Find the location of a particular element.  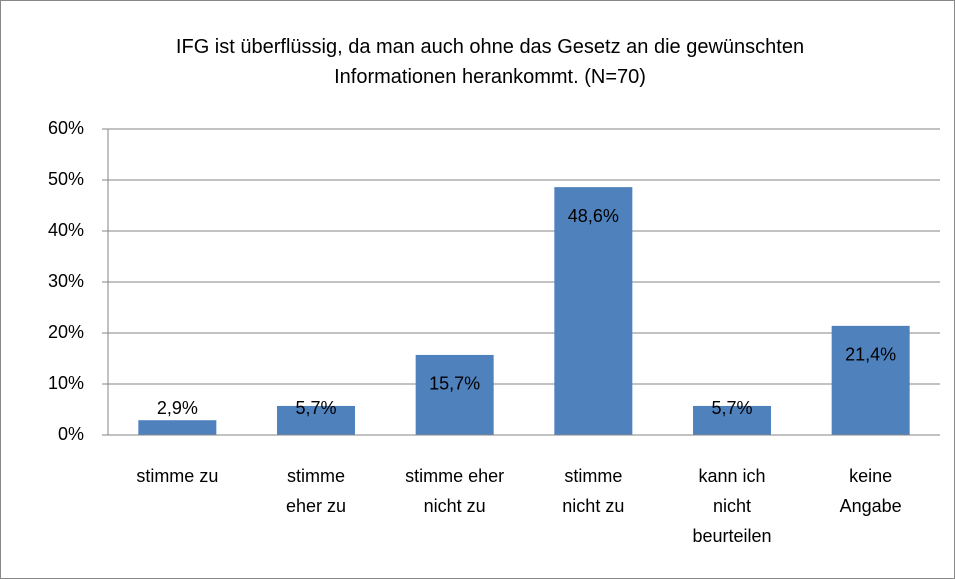

y-tick-label: 30% is located at coordinates (66, 281).